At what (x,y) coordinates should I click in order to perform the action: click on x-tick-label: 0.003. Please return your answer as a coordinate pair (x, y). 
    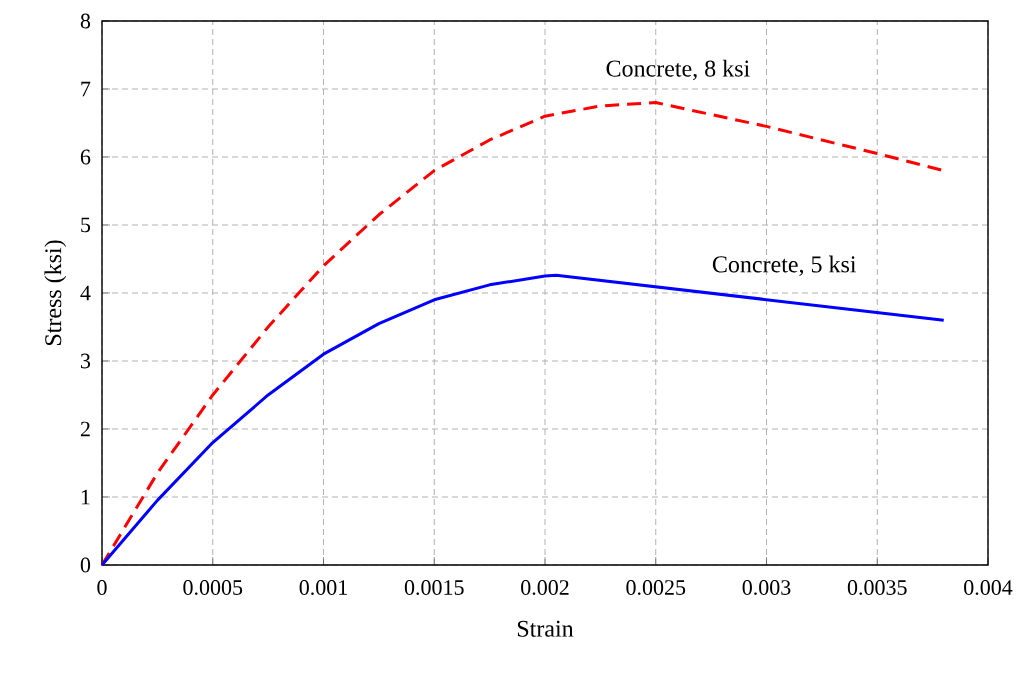
    Looking at the image, I should click on (766, 587).